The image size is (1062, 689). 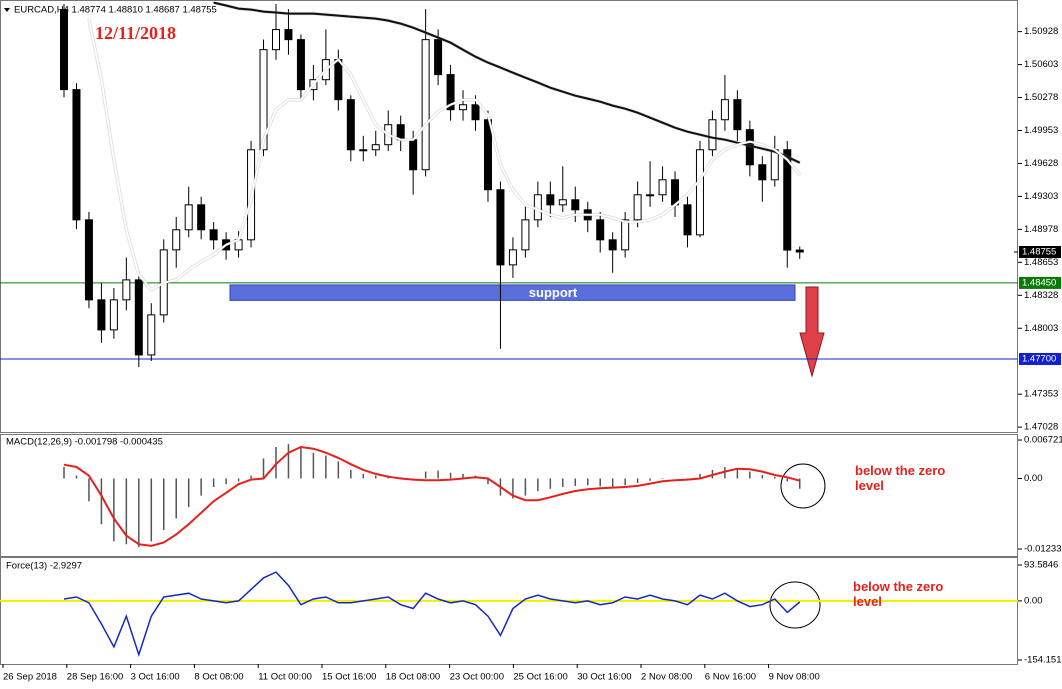 What do you see at coordinates (7, 10) in the screenshot?
I see `menu-triangle` at bounding box center [7, 10].